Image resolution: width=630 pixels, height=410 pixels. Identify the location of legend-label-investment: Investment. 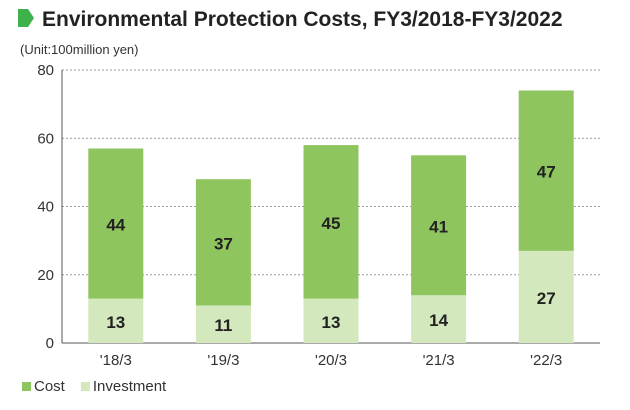
(130, 386).